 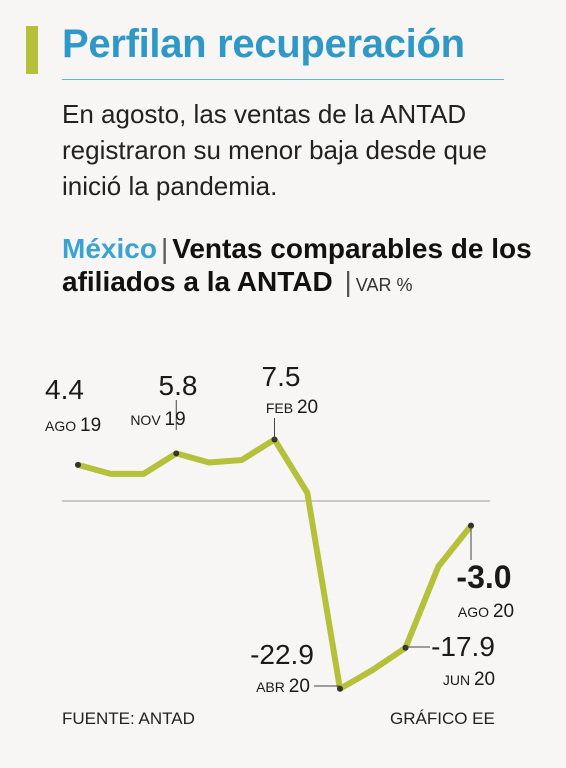 What do you see at coordinates (128, 718) in the screenshot?
I see `source-note: FUENTE: ANTAD` at bounding box center [128, 718].